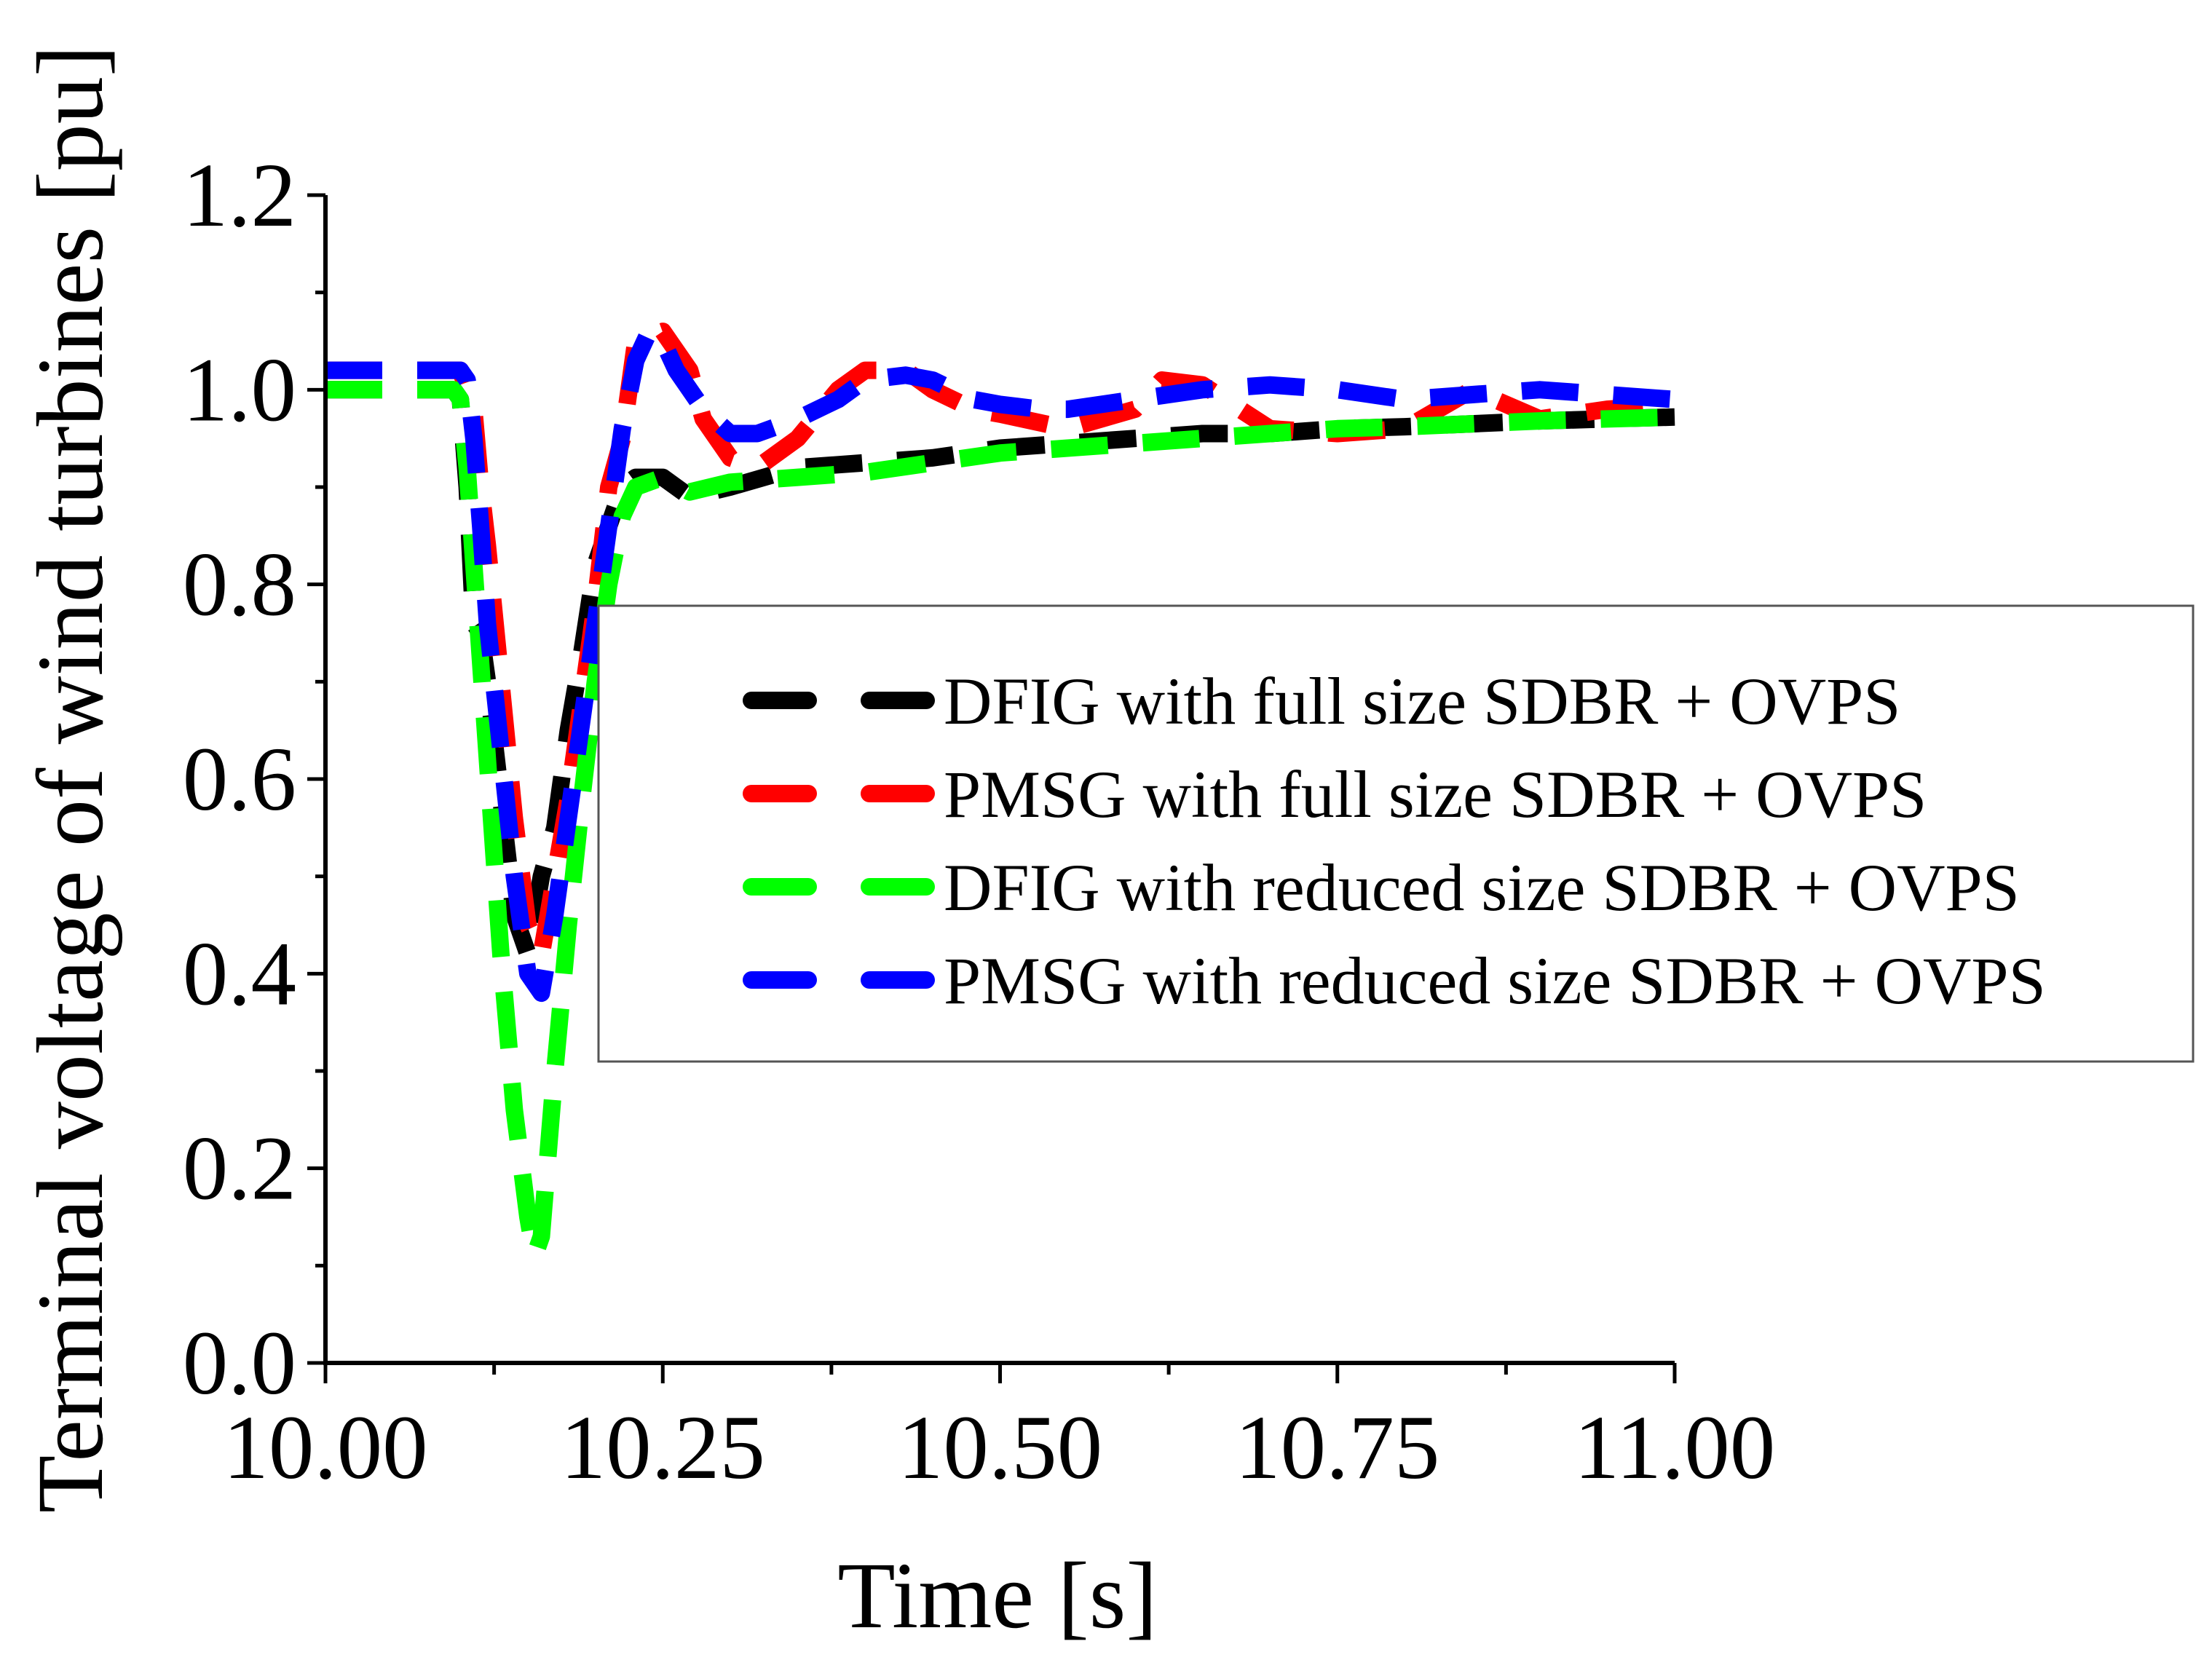 This screenshot has width=2212, height=1668. Describe the element at coordinates (1495, 981) in the screenshot. I see `legend-label-4: PMSG with reduced size SDBR + OVPS` at that location.